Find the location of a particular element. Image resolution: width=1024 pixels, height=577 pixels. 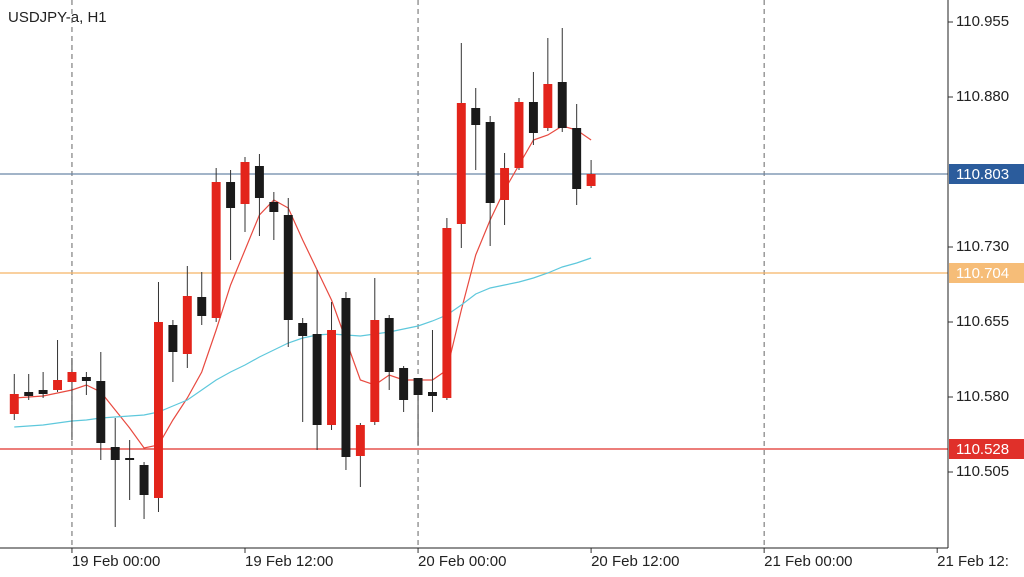

x-tick-label: 21 Feb 00:00 is located at coordinates (808, 561).